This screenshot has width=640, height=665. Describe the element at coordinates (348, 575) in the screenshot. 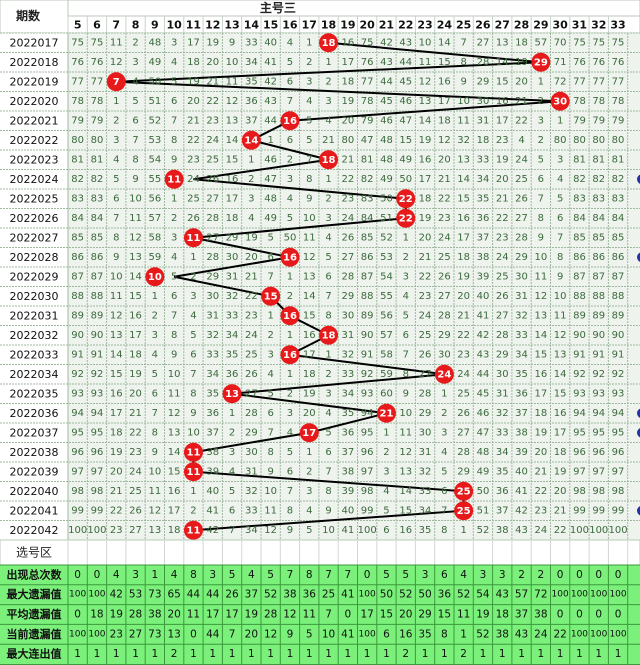

I see `stat-value: 7` at that location.